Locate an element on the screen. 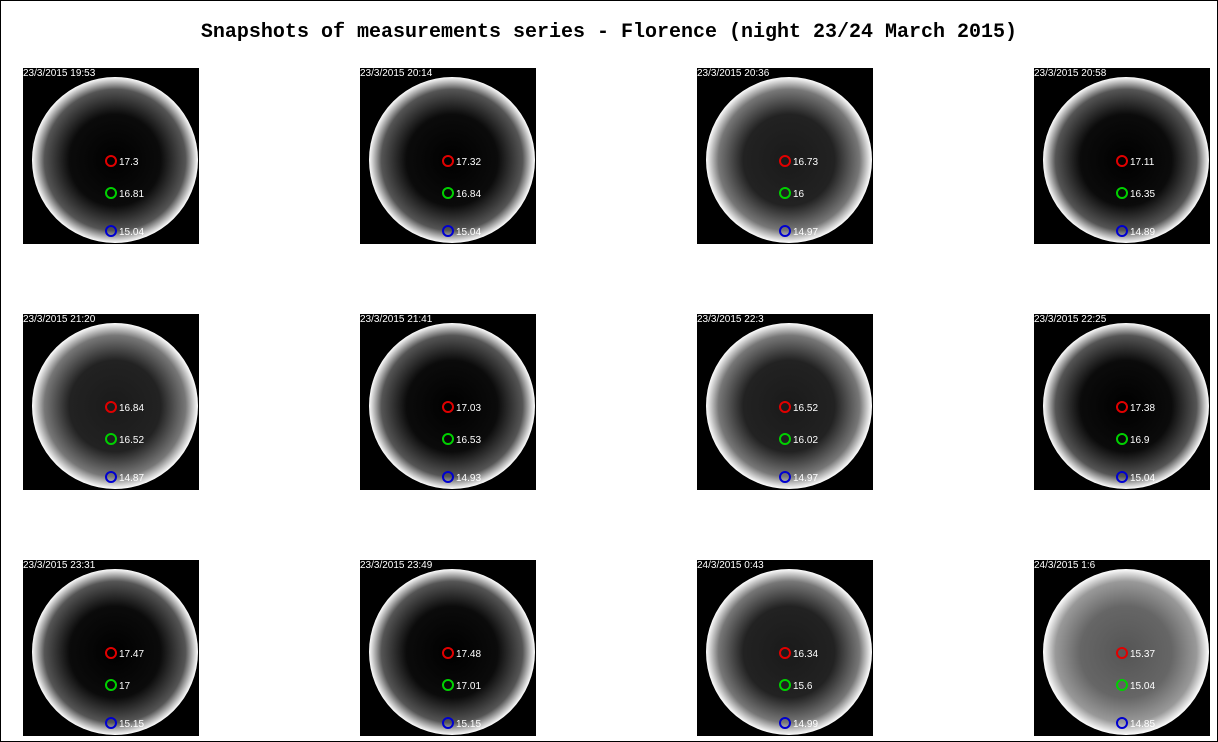 This screenshot has height=742, width=1218. snapshot: 23/3/2015 23:49 17.48 17.01 15.15 is located at coordinates (448, 648).